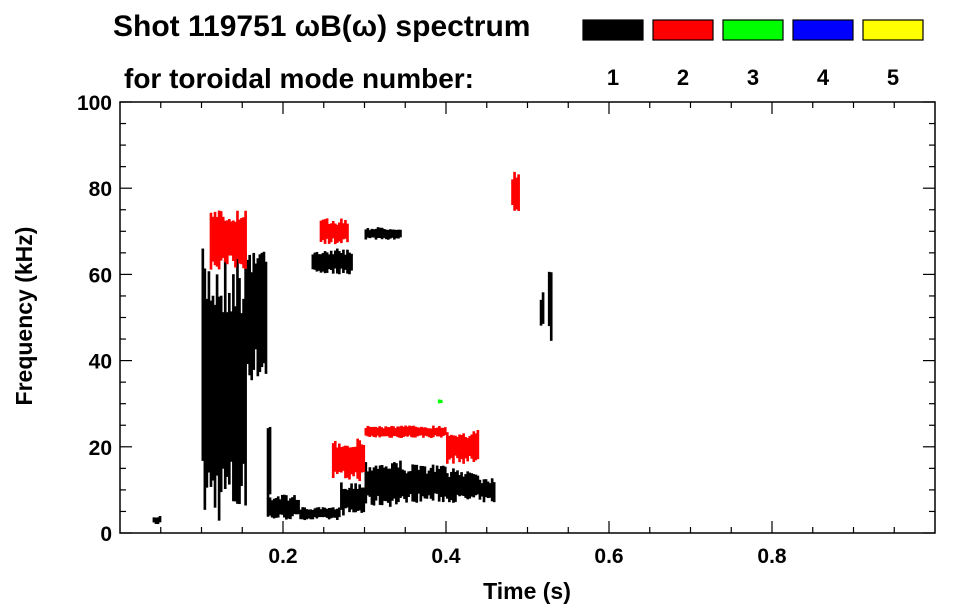 The image size is (963, 615). Describe the element at coordinates (683, 77) in the screenshot. I see `legend-label-2: 2` at that location.